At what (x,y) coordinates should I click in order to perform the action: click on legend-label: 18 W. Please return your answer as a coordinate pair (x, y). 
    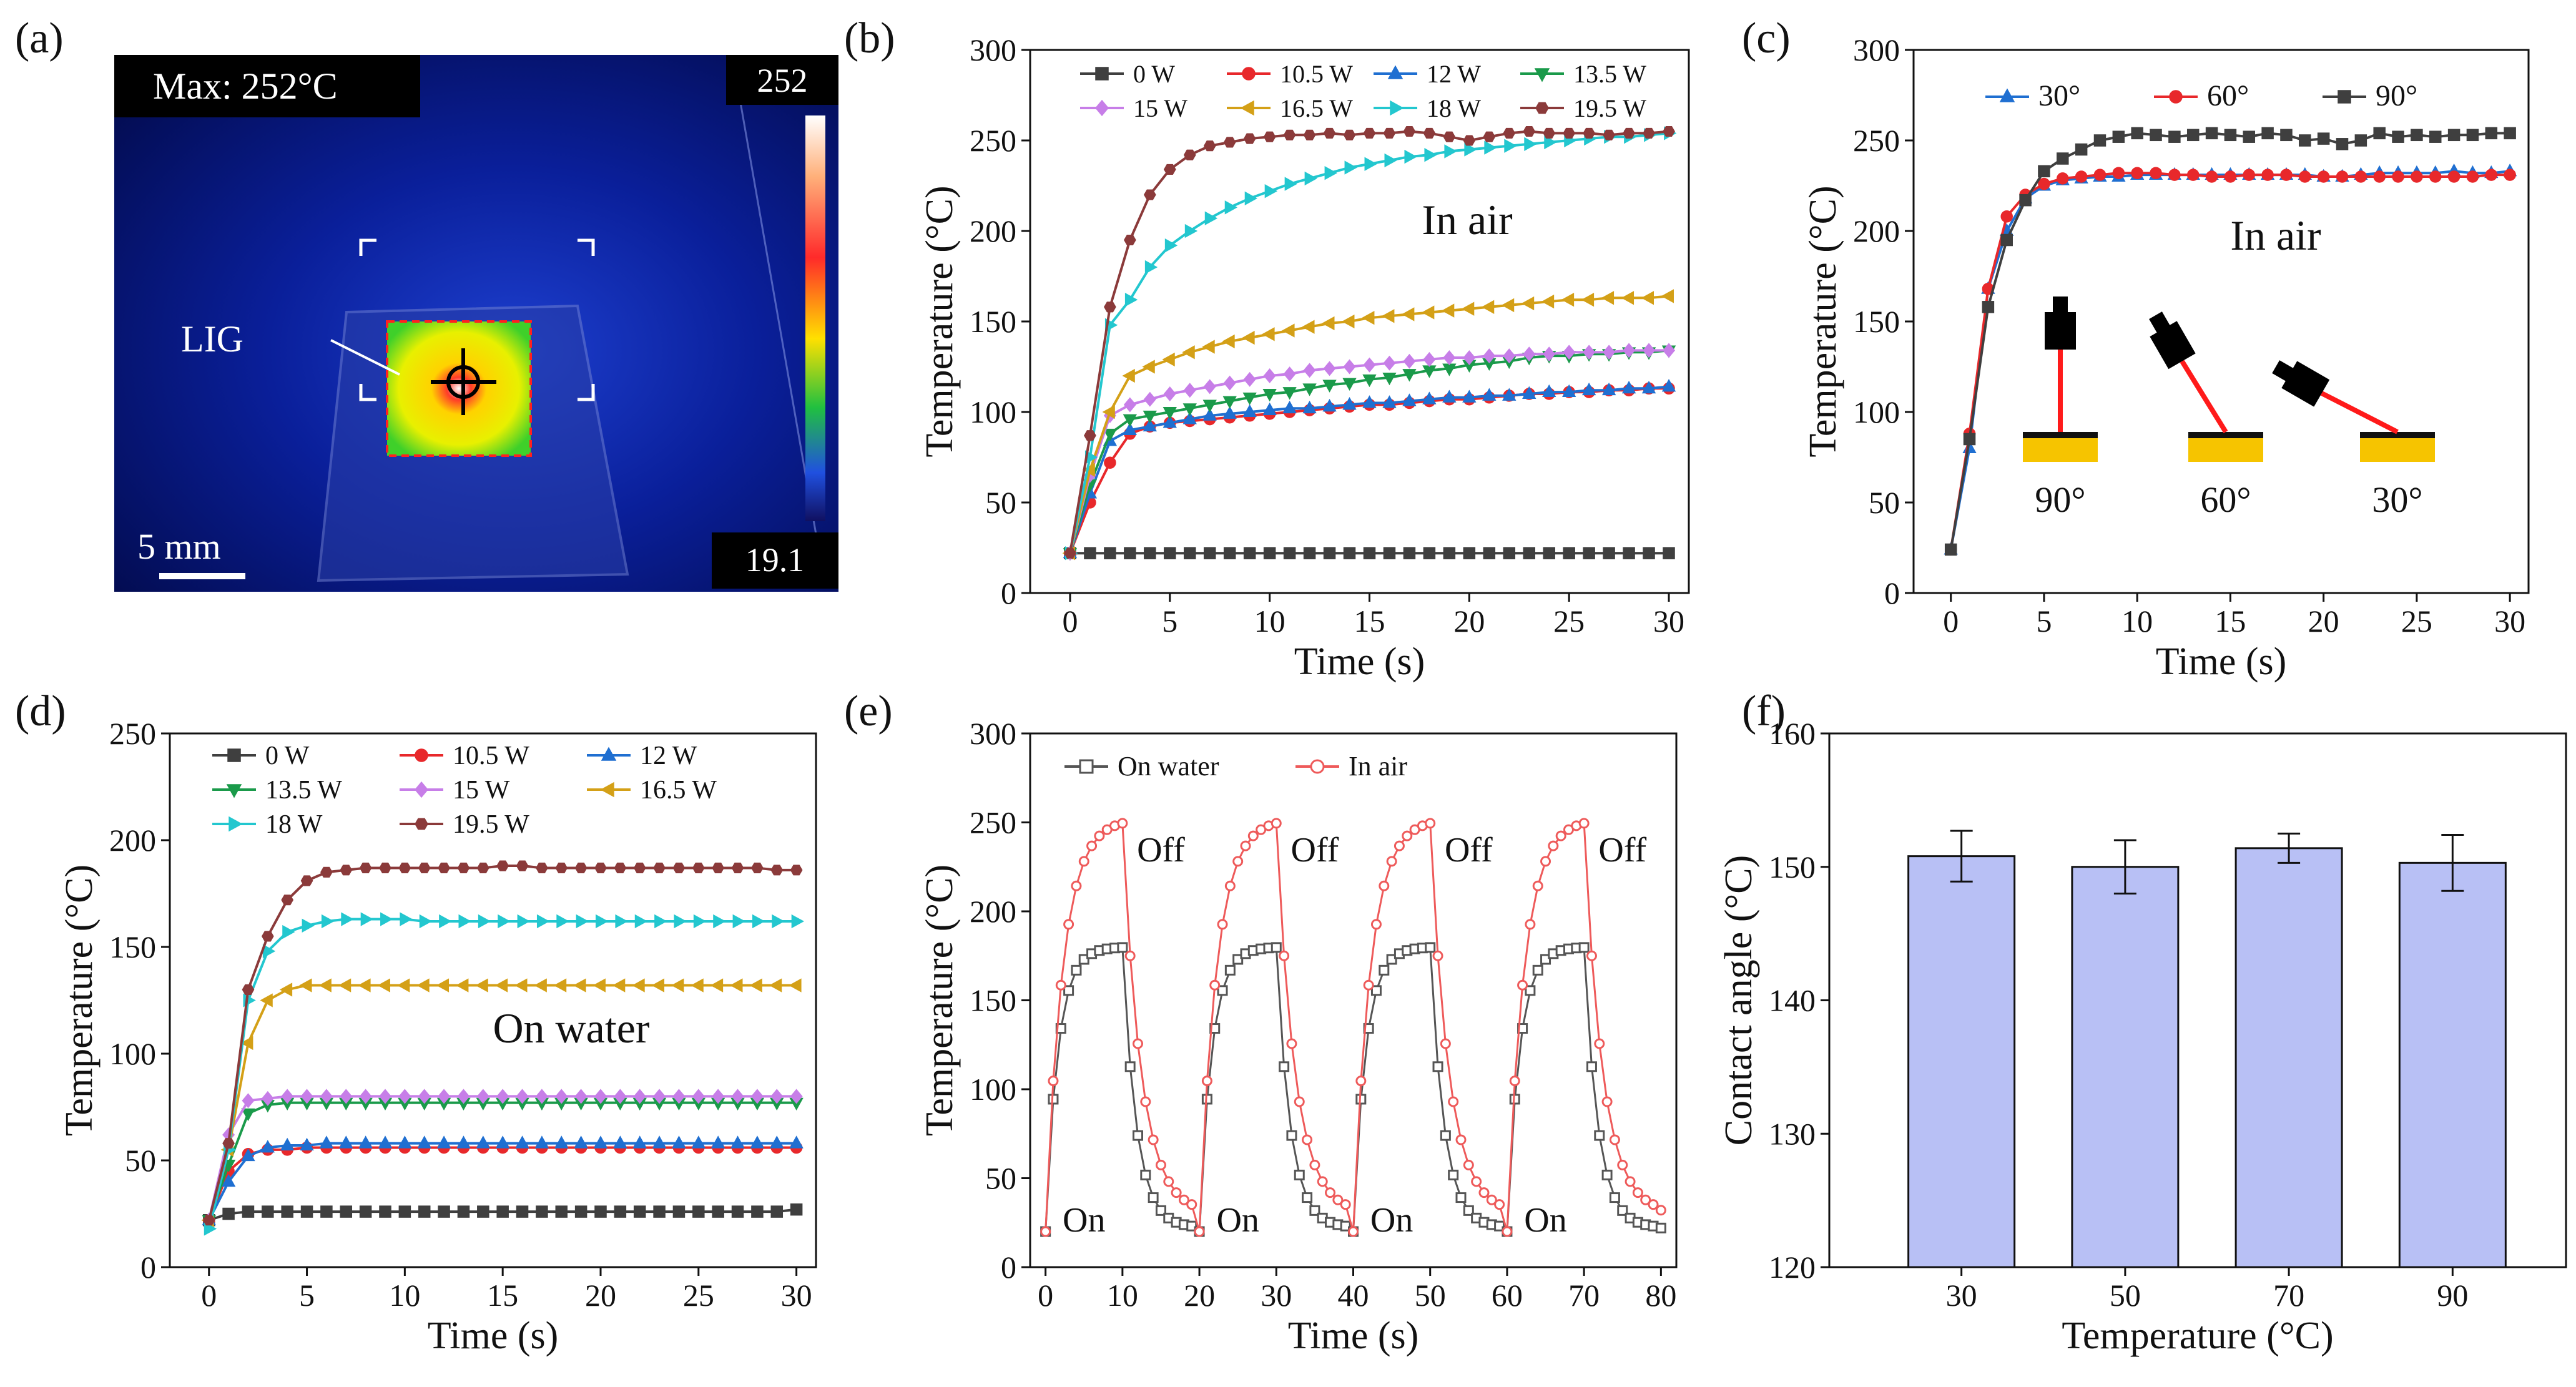
    Looking at the image, I should click on (294, 824).